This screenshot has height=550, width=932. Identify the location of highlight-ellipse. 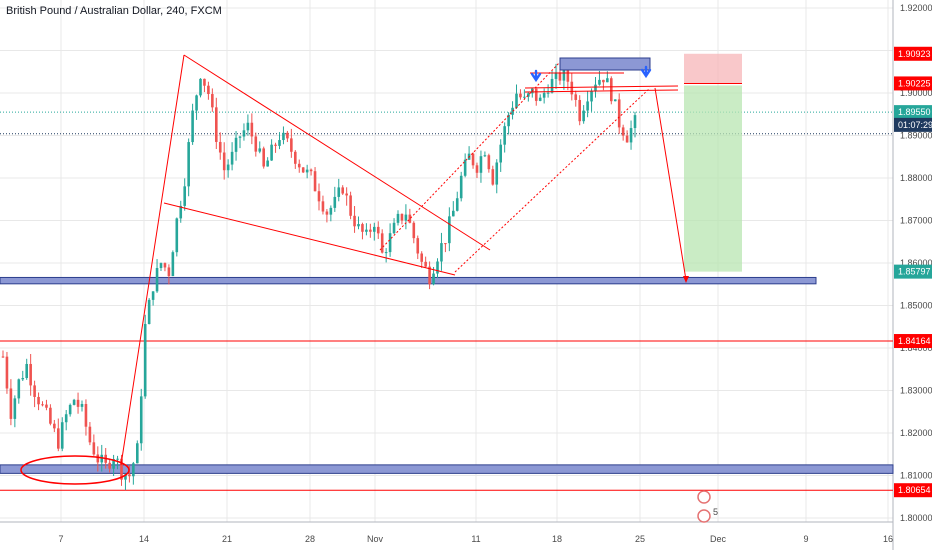
(75, 470).